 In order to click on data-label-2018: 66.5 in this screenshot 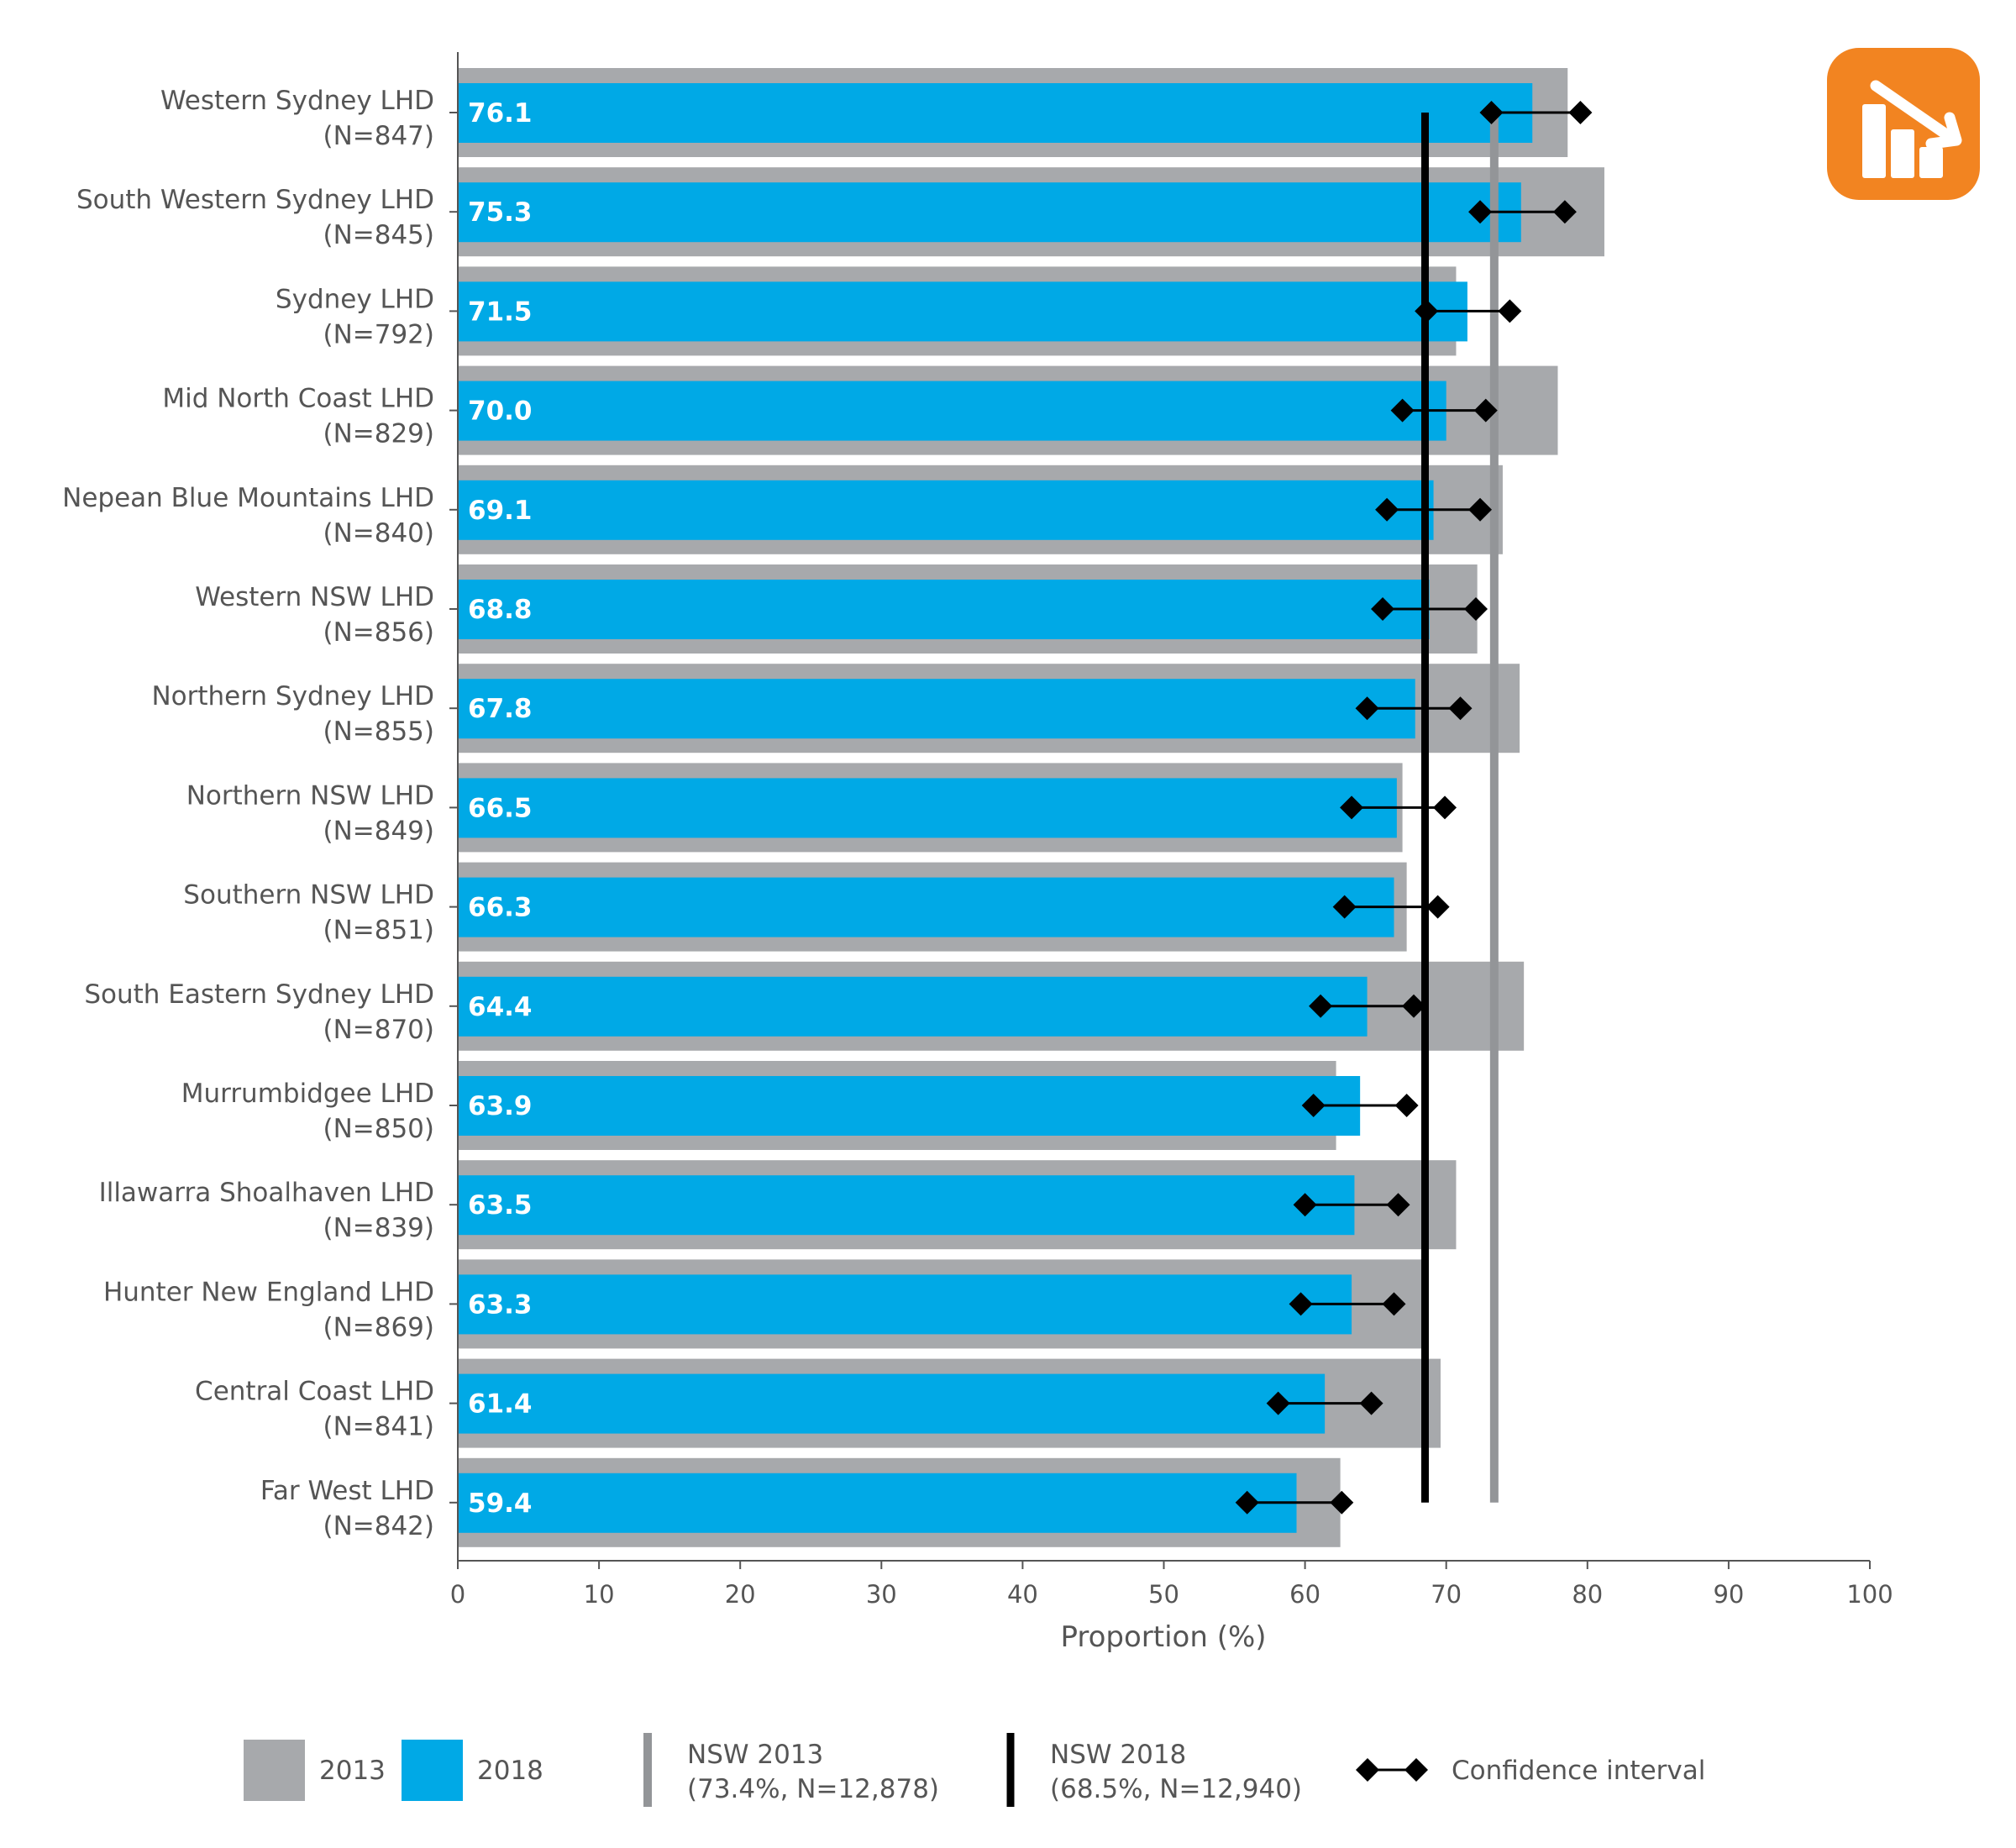, I will do `click(500, 808)`.